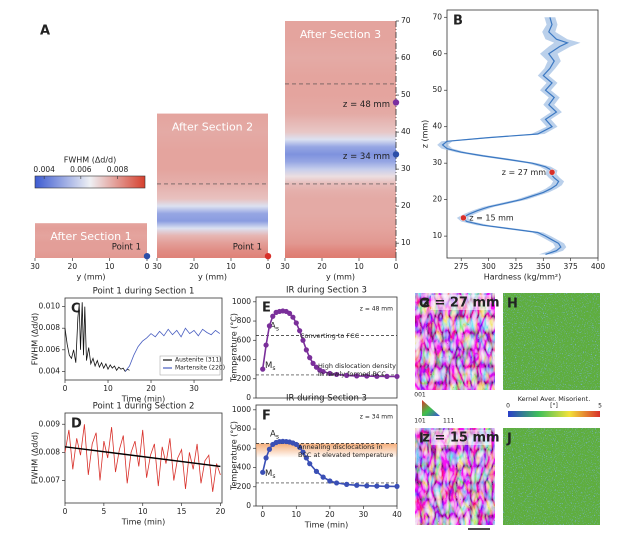  What do you see at coordinates (44, 169) in the screenshot?
I see `colorbar-tick-label: 0.004` at bounding box center [44, 169].